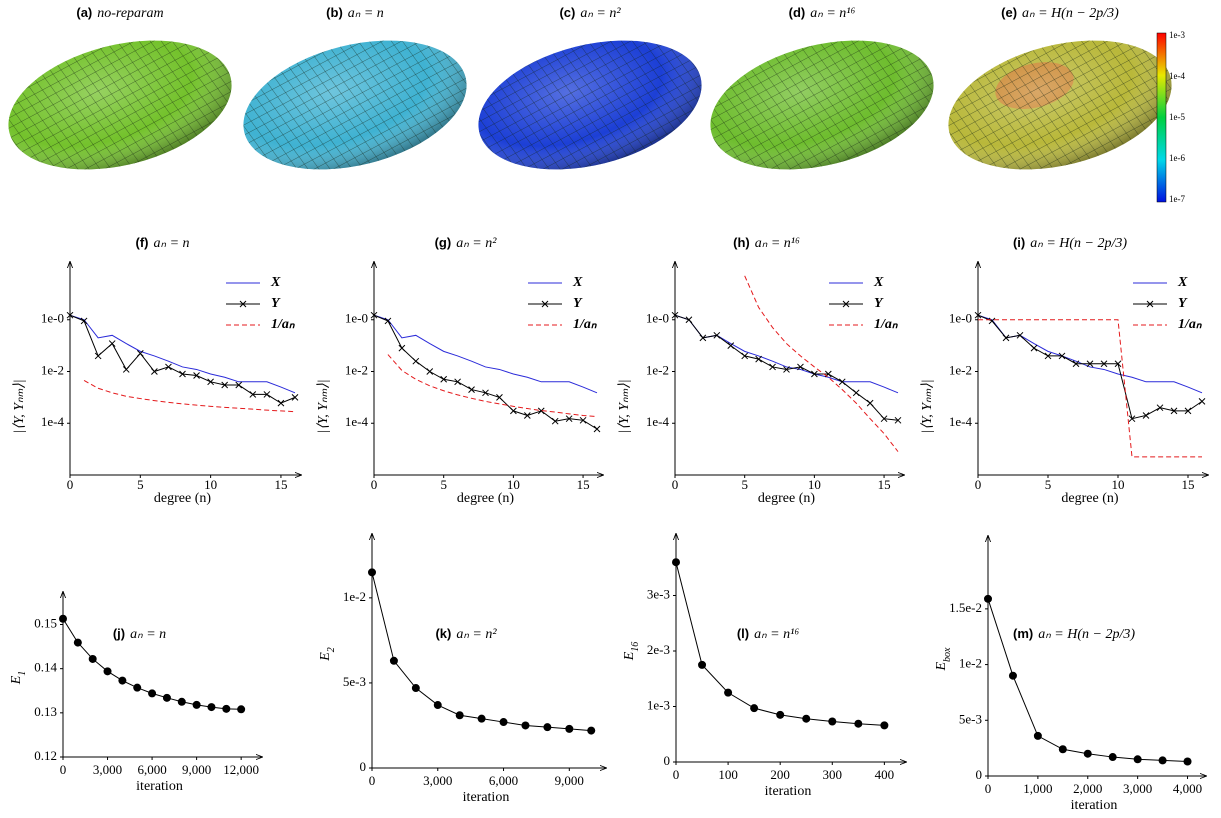  I want to click on colorbar, so click(1161, 117).